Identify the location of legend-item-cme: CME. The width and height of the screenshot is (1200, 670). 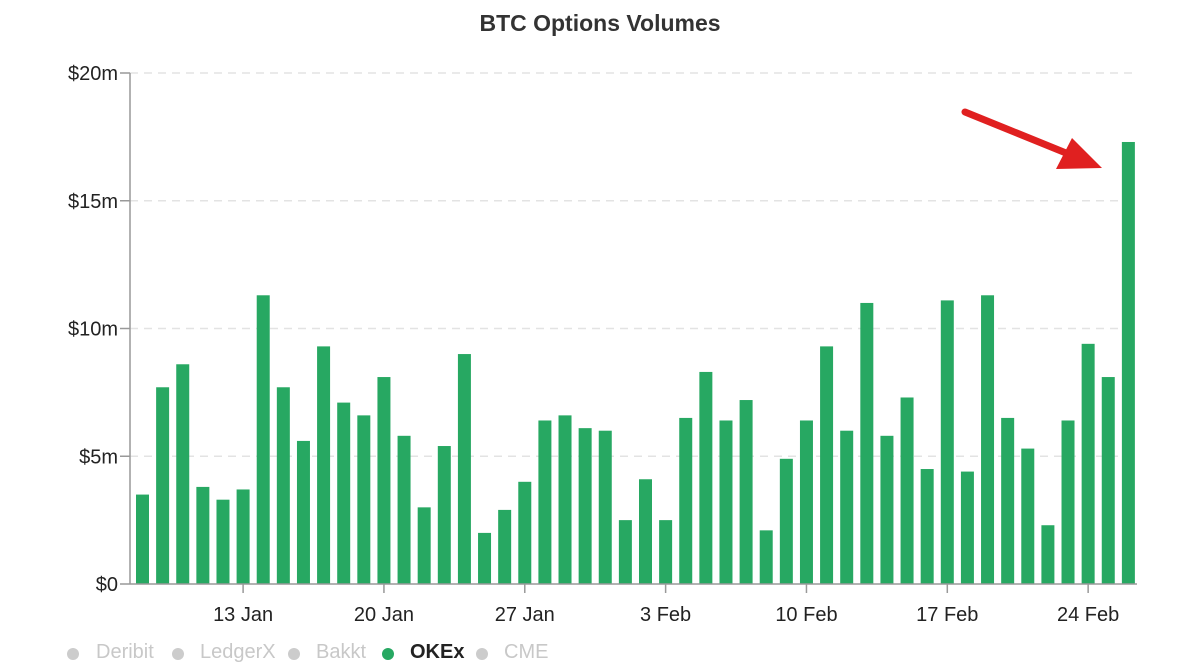
(512, 652).